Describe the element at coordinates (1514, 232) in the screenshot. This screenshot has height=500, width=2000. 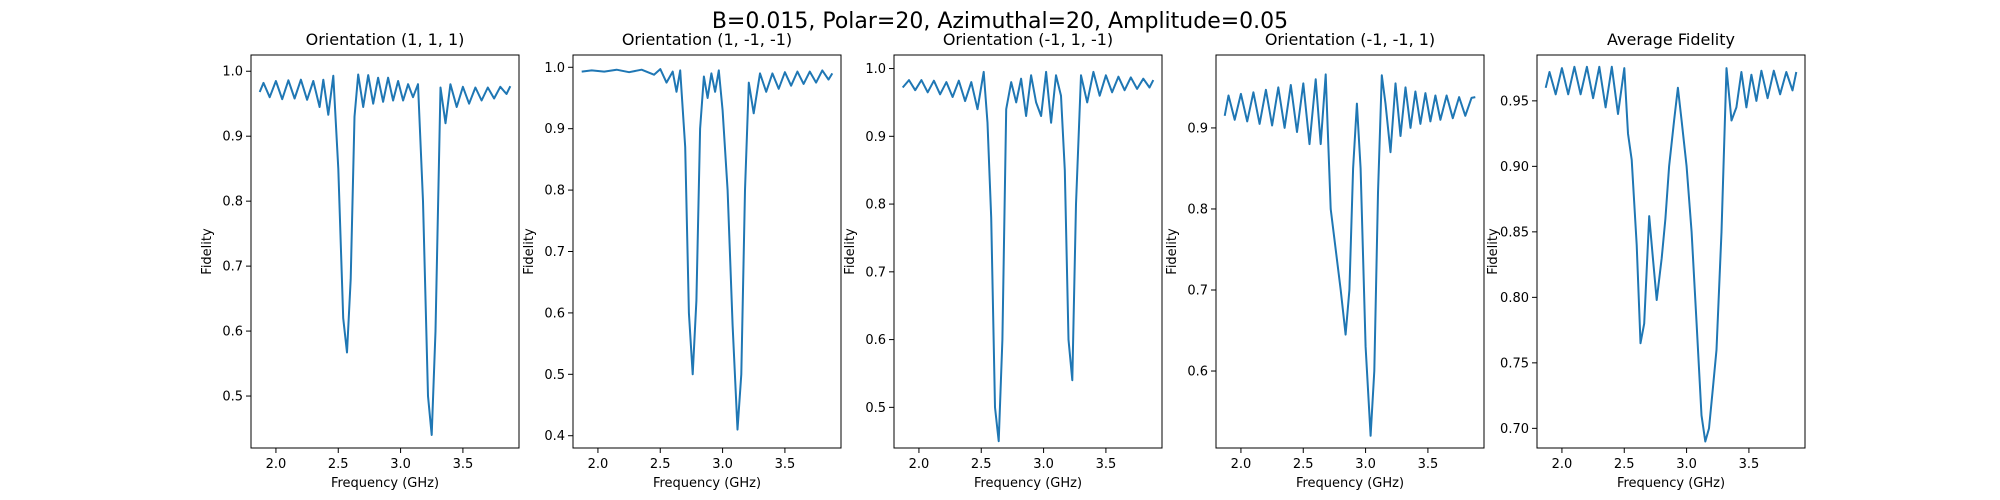
I see `y-tick-label: 0.85` at that location.